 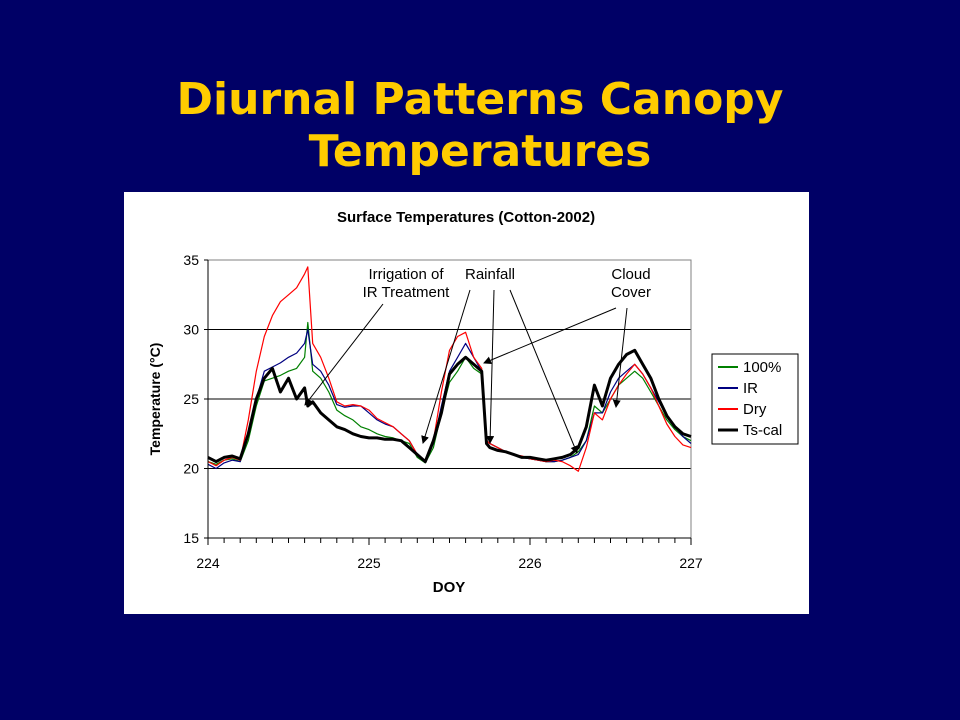 I want to click on series-line-ir, so click(x=449, y=399).